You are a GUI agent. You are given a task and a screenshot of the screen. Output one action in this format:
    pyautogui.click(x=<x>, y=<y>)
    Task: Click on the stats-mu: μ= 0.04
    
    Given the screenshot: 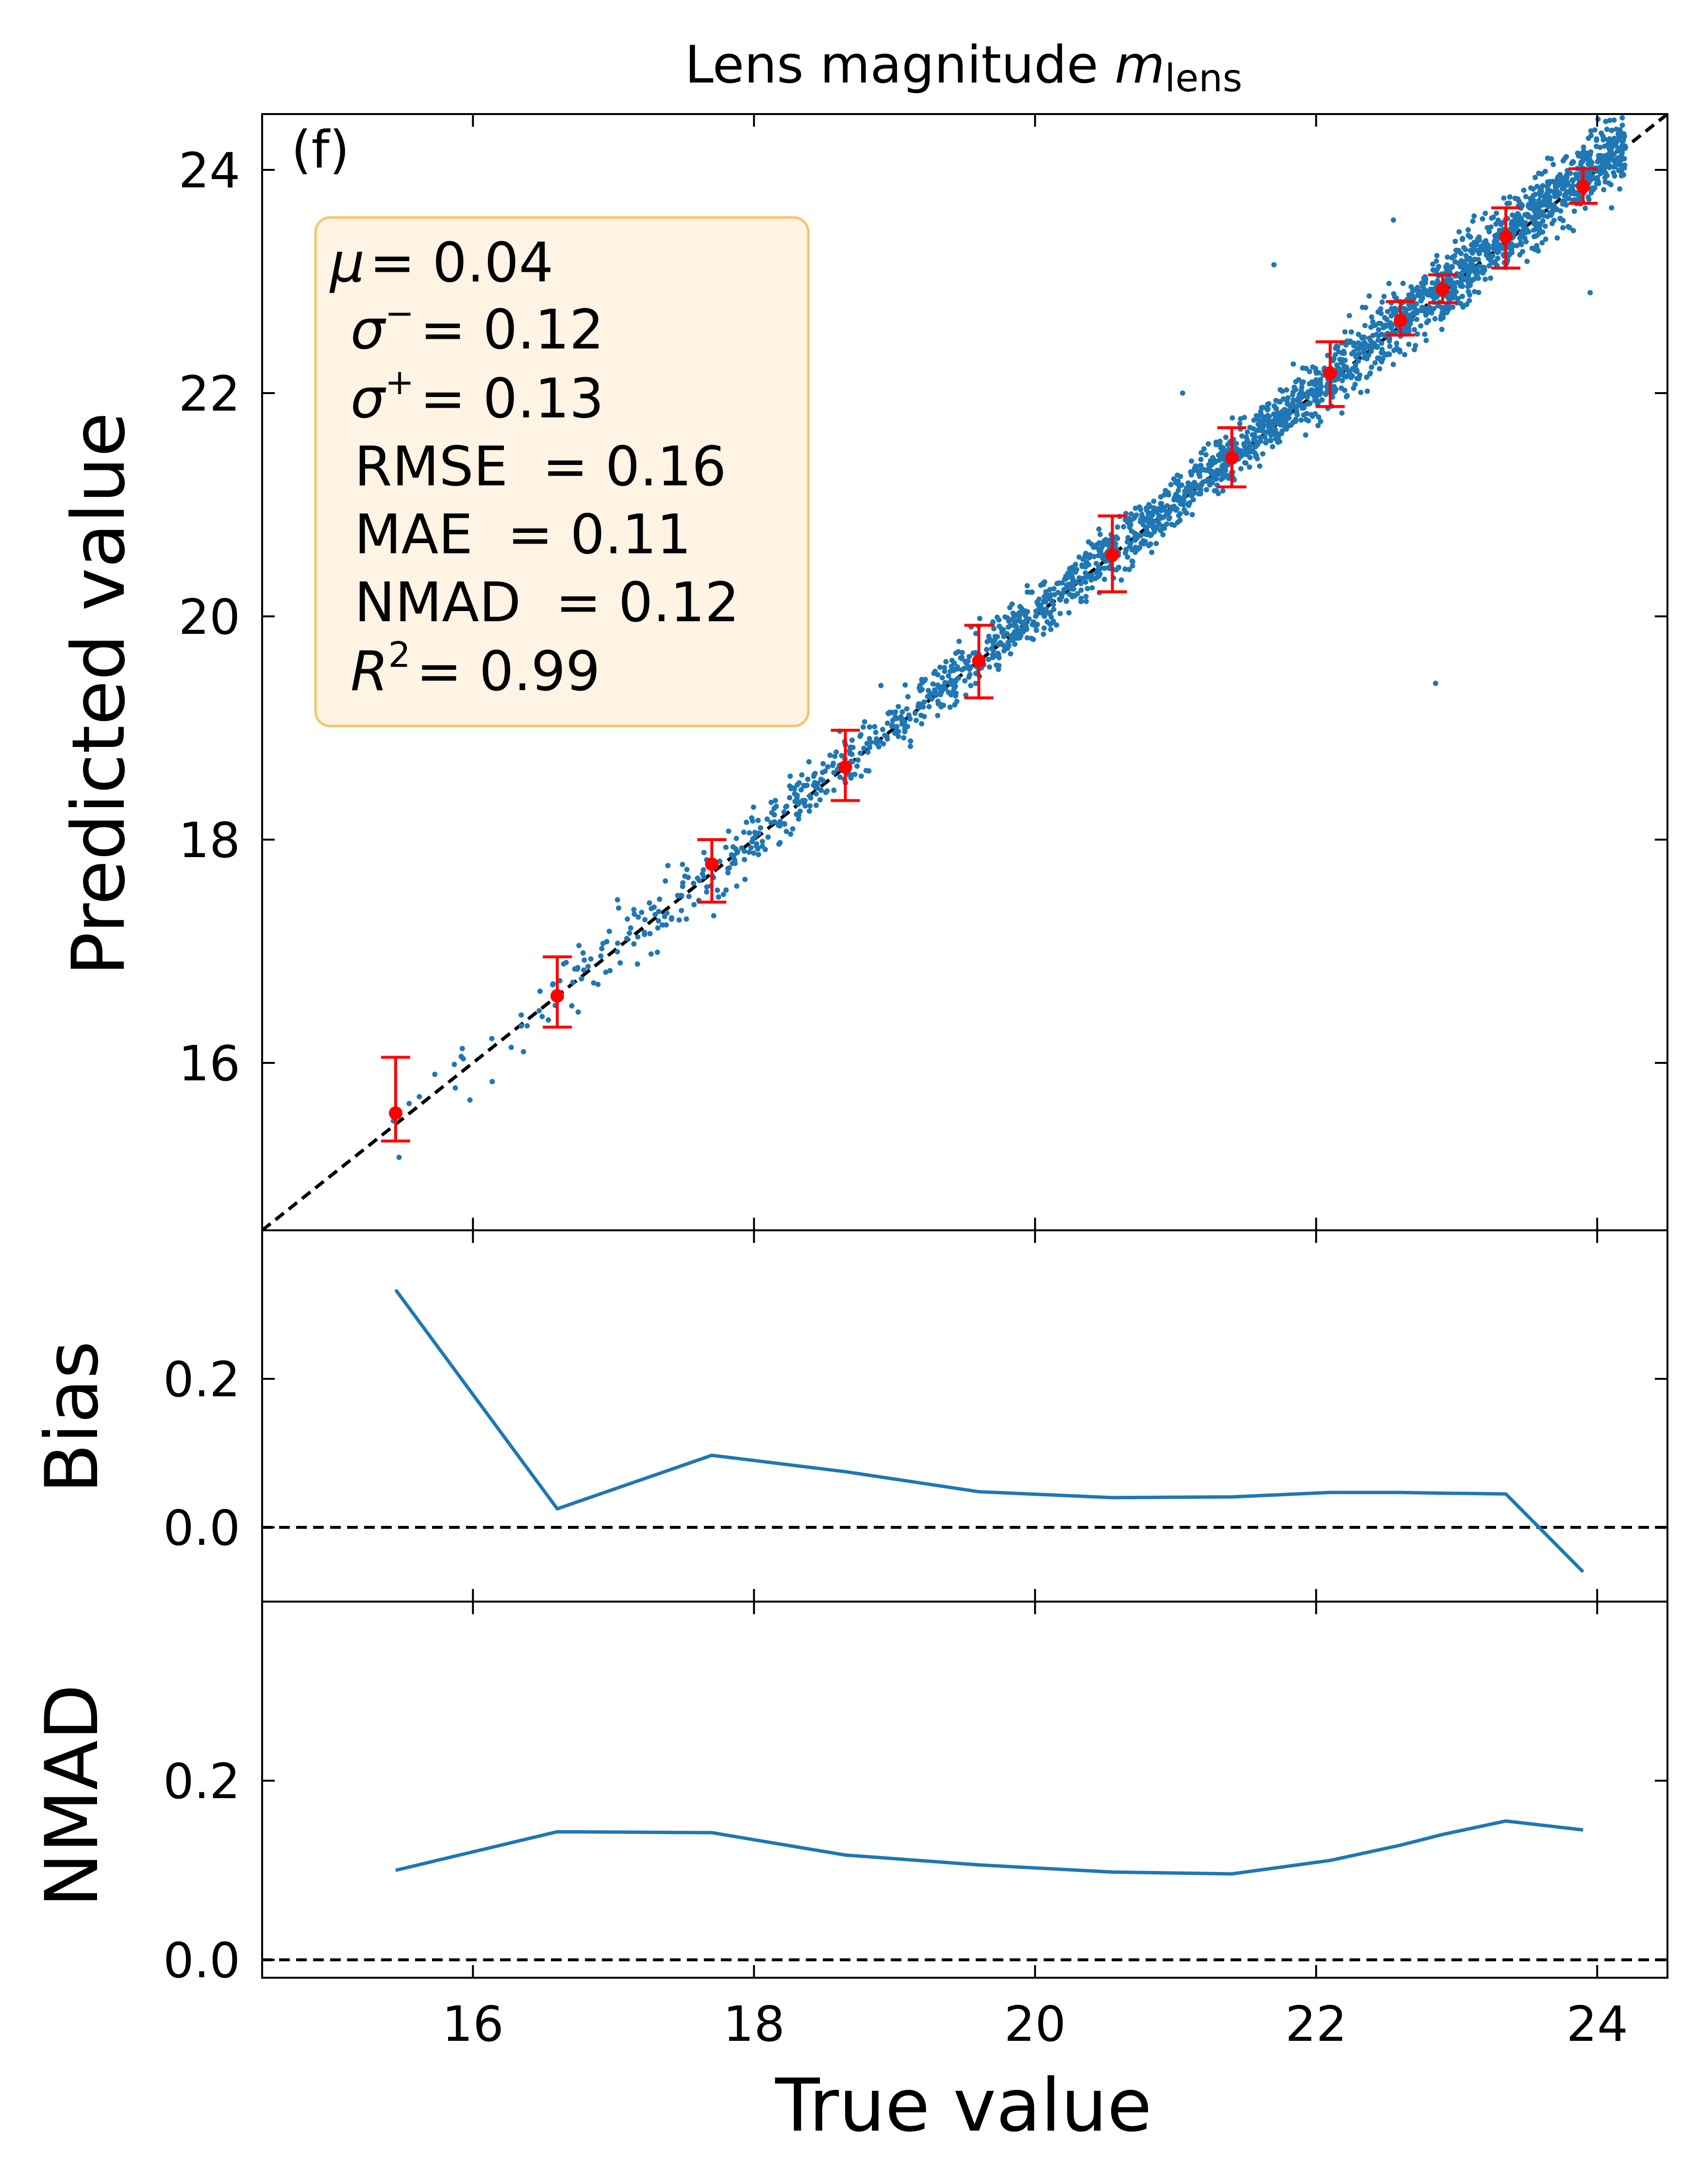 What is the action you would take?
    pyautogui.click(x=441, y=263)
    